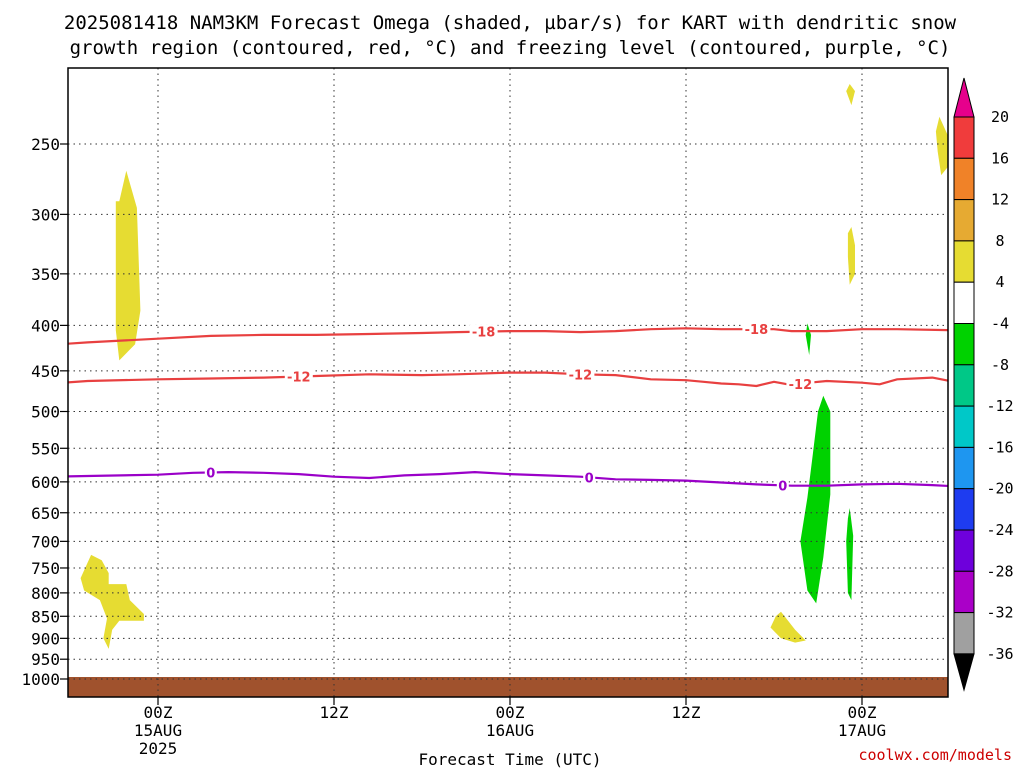  I want to click on colorbar-label-4: 4, so click(999, 282).